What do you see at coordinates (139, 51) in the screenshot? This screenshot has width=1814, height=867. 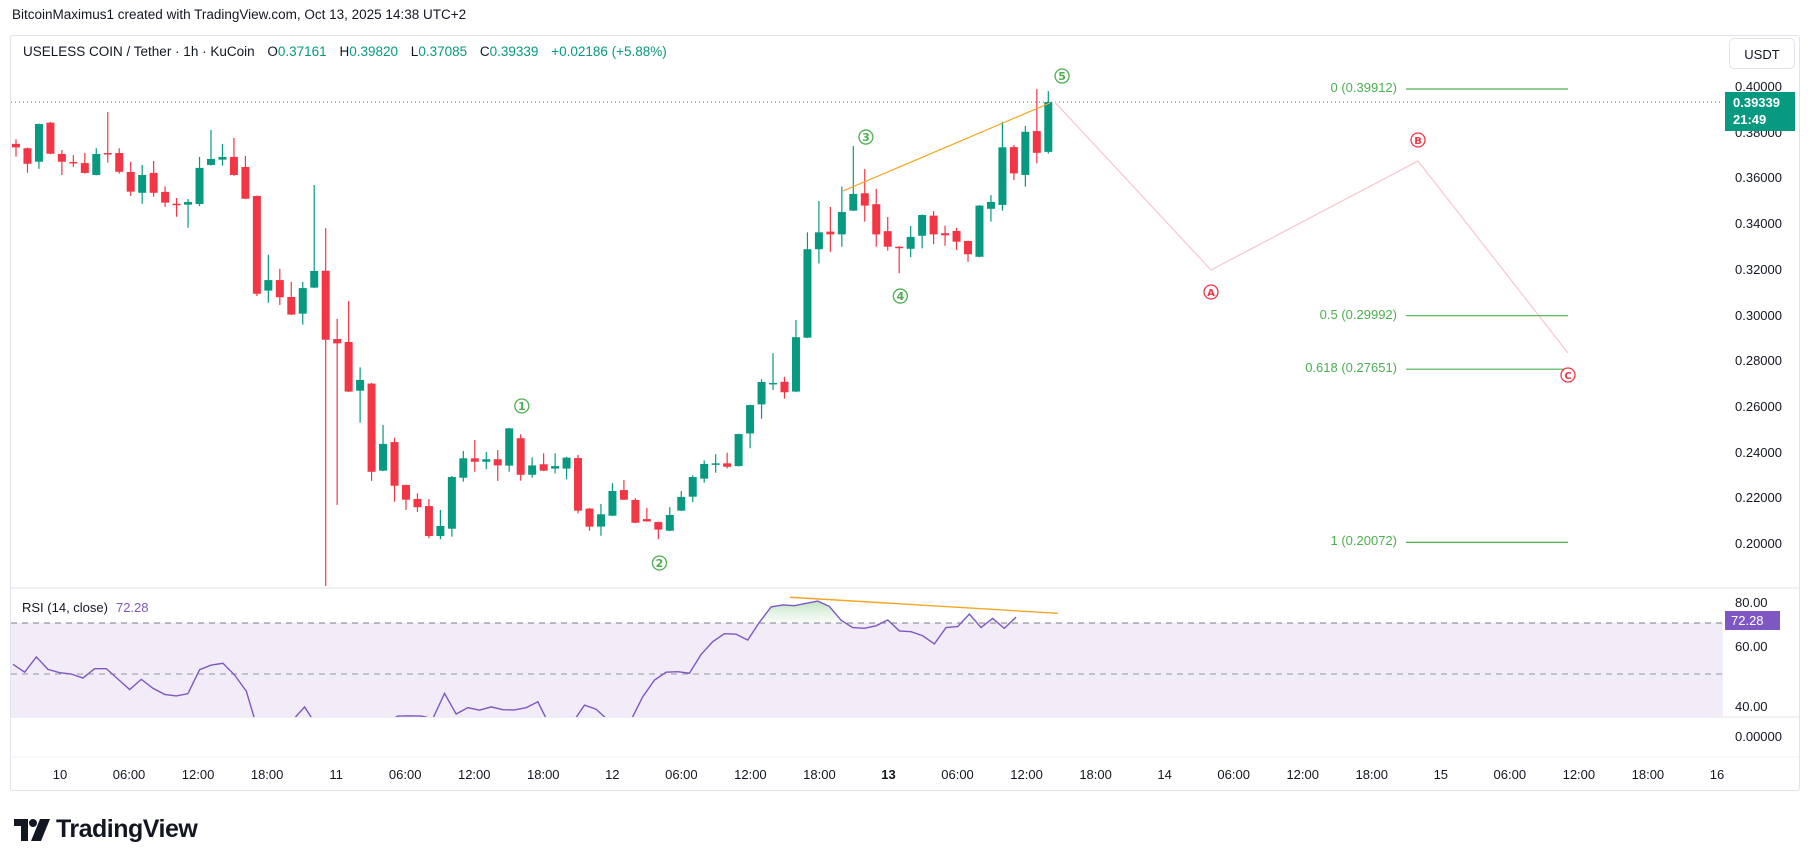 I see `symbol-name: USELESS COIN / Tether · 1h · KuCoin` at bounding box center [139, 51].